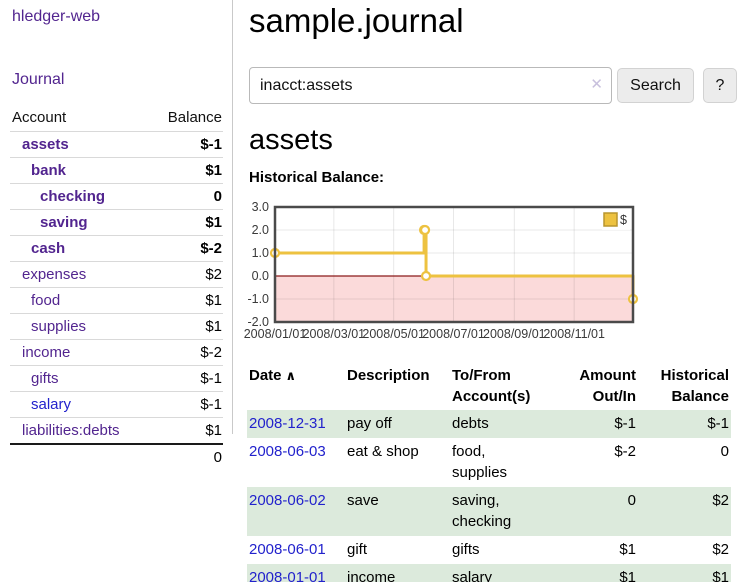  What do you see at coordinates (186, 144) in the screenshot?
I see `account-balance: $-1` at bounding box center [186, 144].